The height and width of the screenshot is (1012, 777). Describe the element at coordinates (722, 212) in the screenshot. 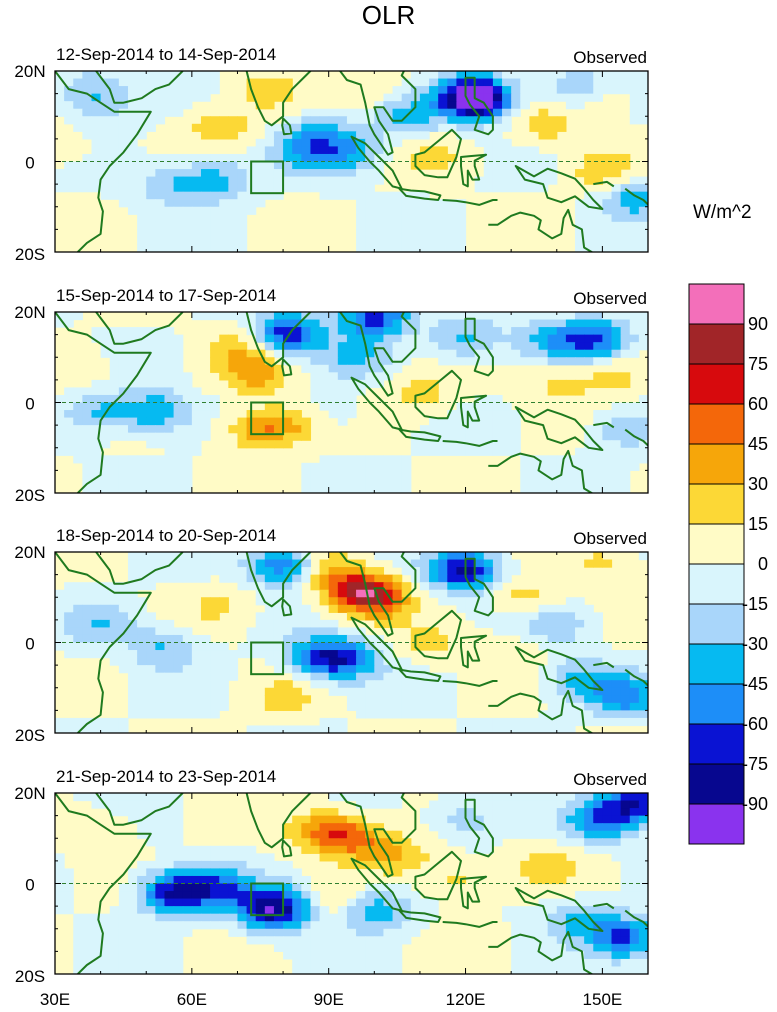

I see `colorbar-units: W/m^2` at that location.